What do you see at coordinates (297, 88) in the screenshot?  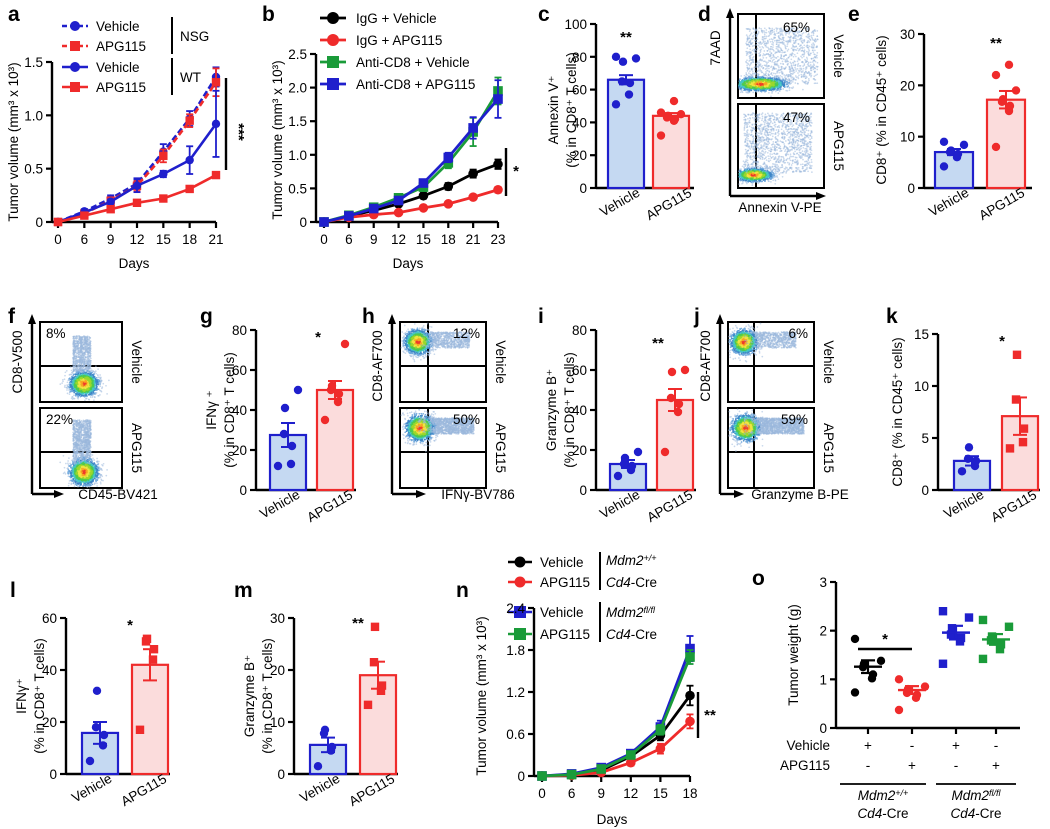 I see `y-tick-label: 2.0` at bounding box center [297, 88].